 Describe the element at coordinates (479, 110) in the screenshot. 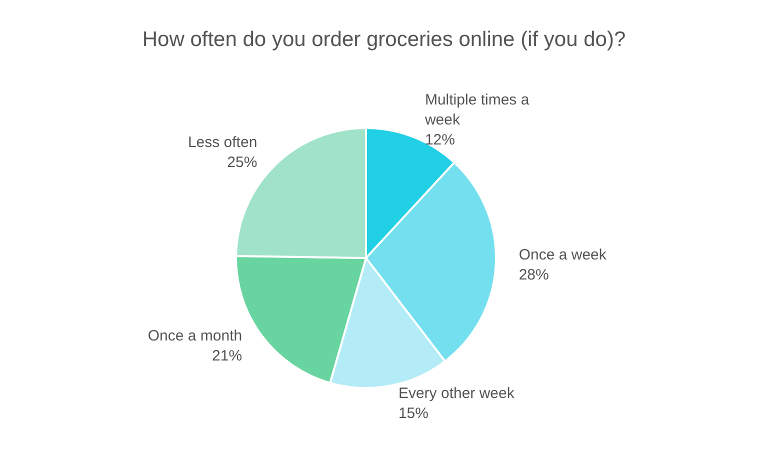

I see `slice-label: Multiple times a week` at that location.